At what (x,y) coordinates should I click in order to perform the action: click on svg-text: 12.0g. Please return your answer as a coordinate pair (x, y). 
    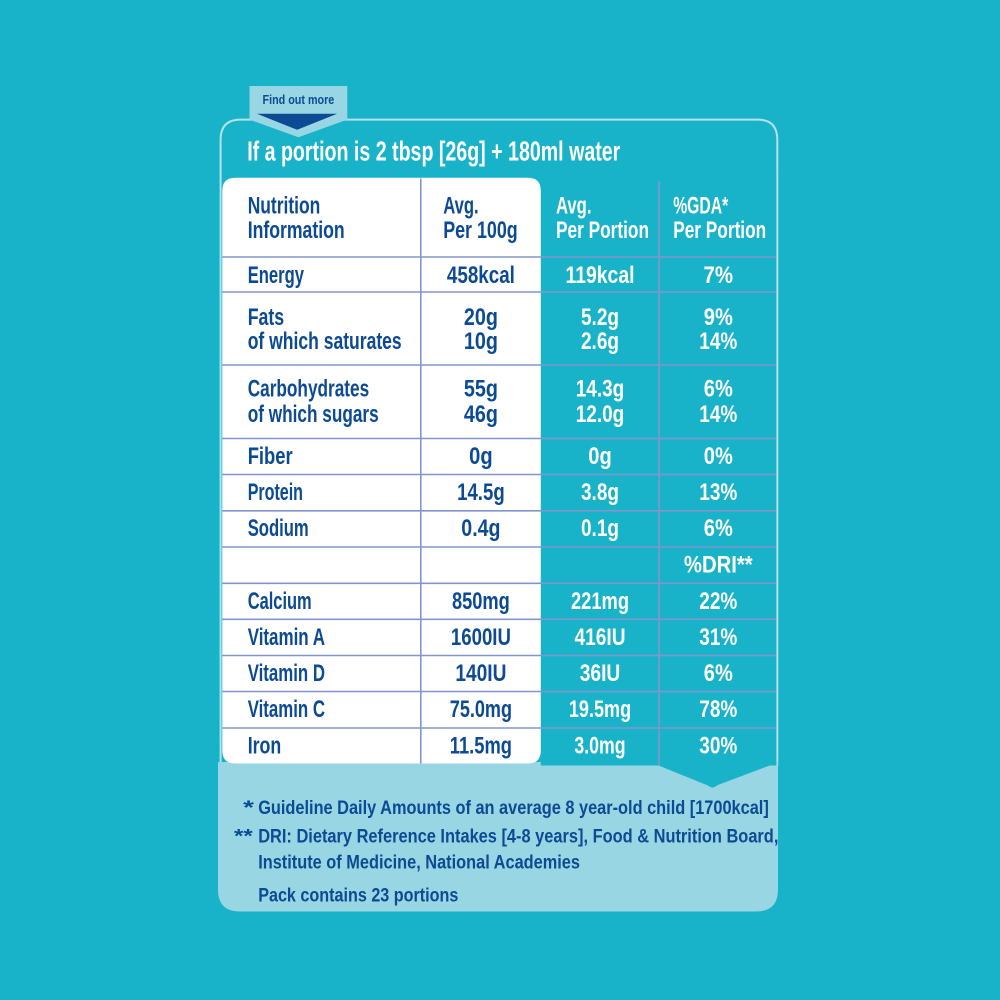
    Looking at the image, I should click on (600, 414).